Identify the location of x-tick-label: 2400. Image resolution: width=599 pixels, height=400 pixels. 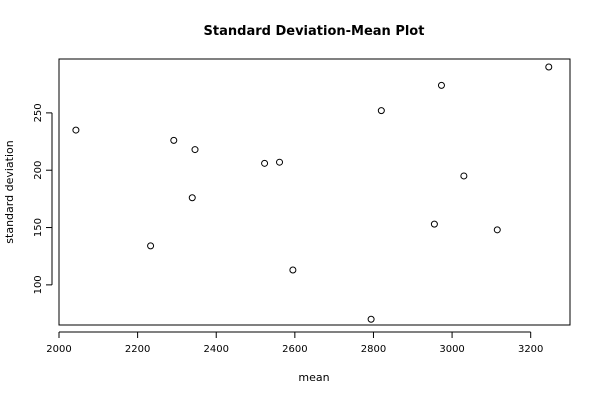
(216, 349).